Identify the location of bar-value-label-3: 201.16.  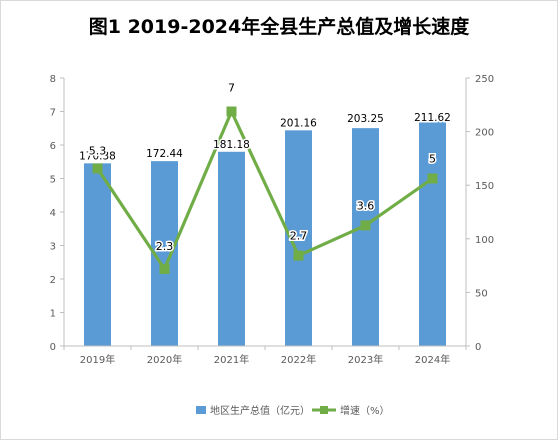
(298, 123).